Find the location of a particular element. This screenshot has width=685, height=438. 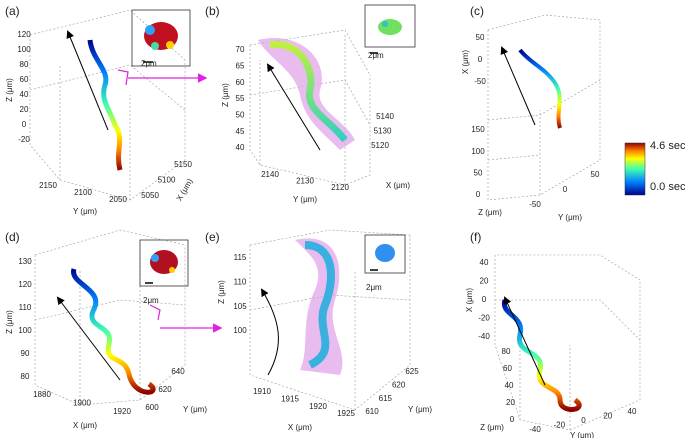

tick-label: 90 is located at coordinates (25, 353).